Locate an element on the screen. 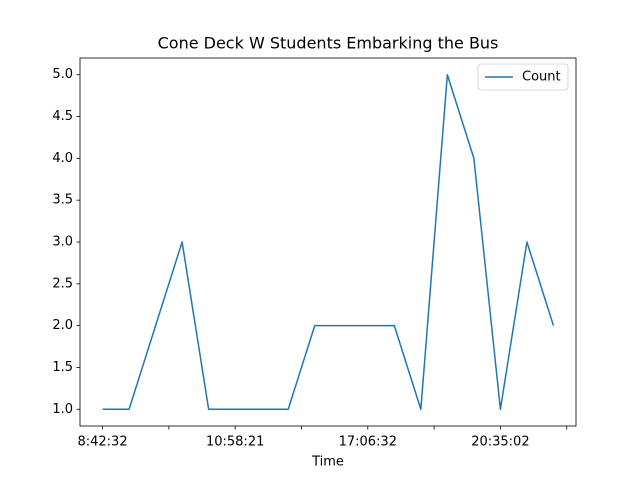 The width and height of the screenshot is (640, 480). y-tick-label: 1.0 is located at coordinates (62, 409).